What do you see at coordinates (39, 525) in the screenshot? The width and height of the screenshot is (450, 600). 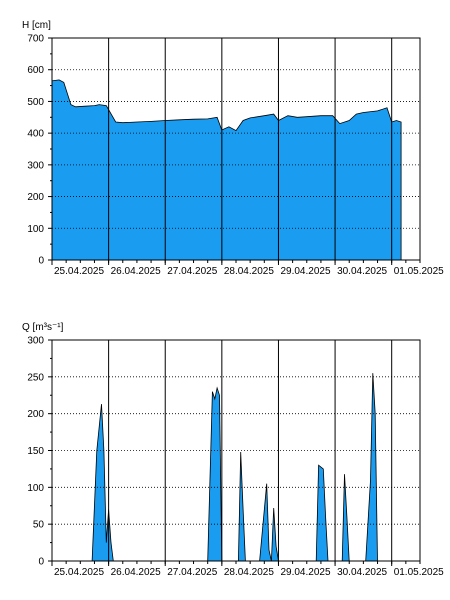 I see `y-tick-label: 50` at bounding box center [39, 525].